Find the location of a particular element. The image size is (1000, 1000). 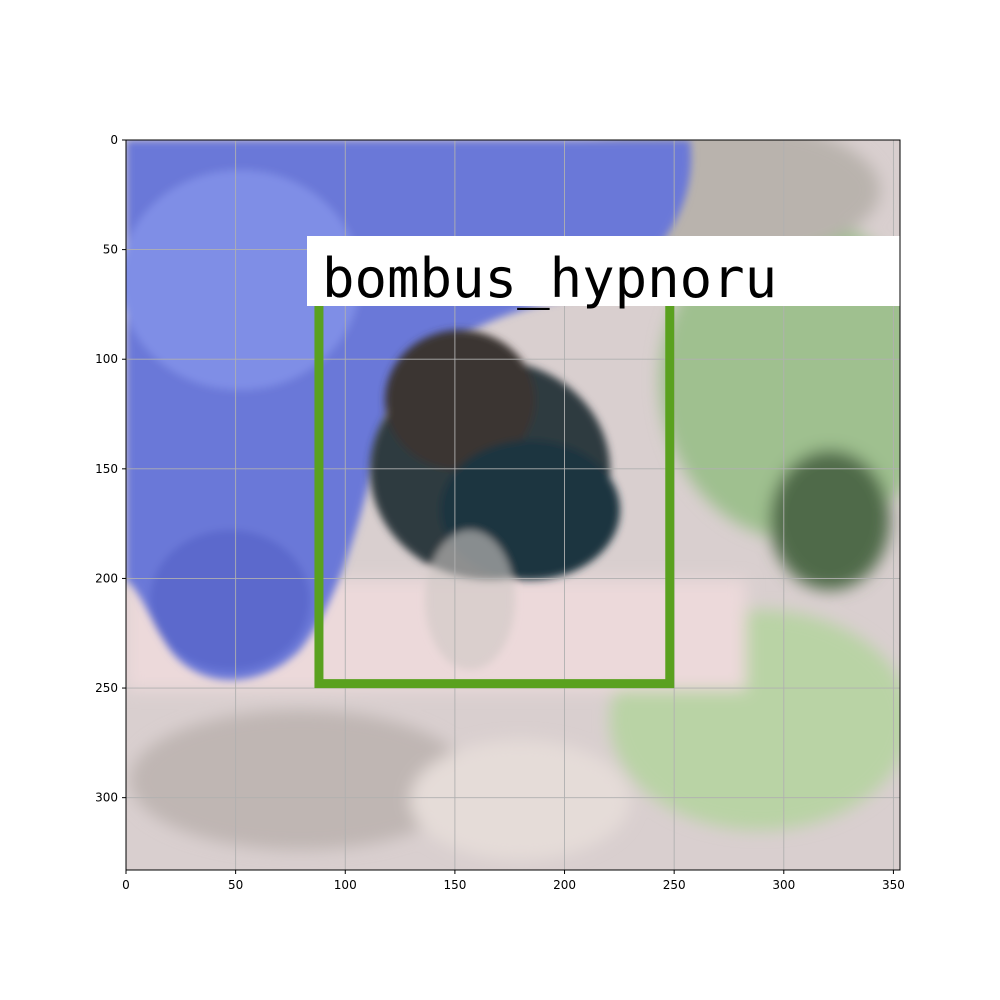

y-tick-label: 300 is located at coordinates (106, 798).